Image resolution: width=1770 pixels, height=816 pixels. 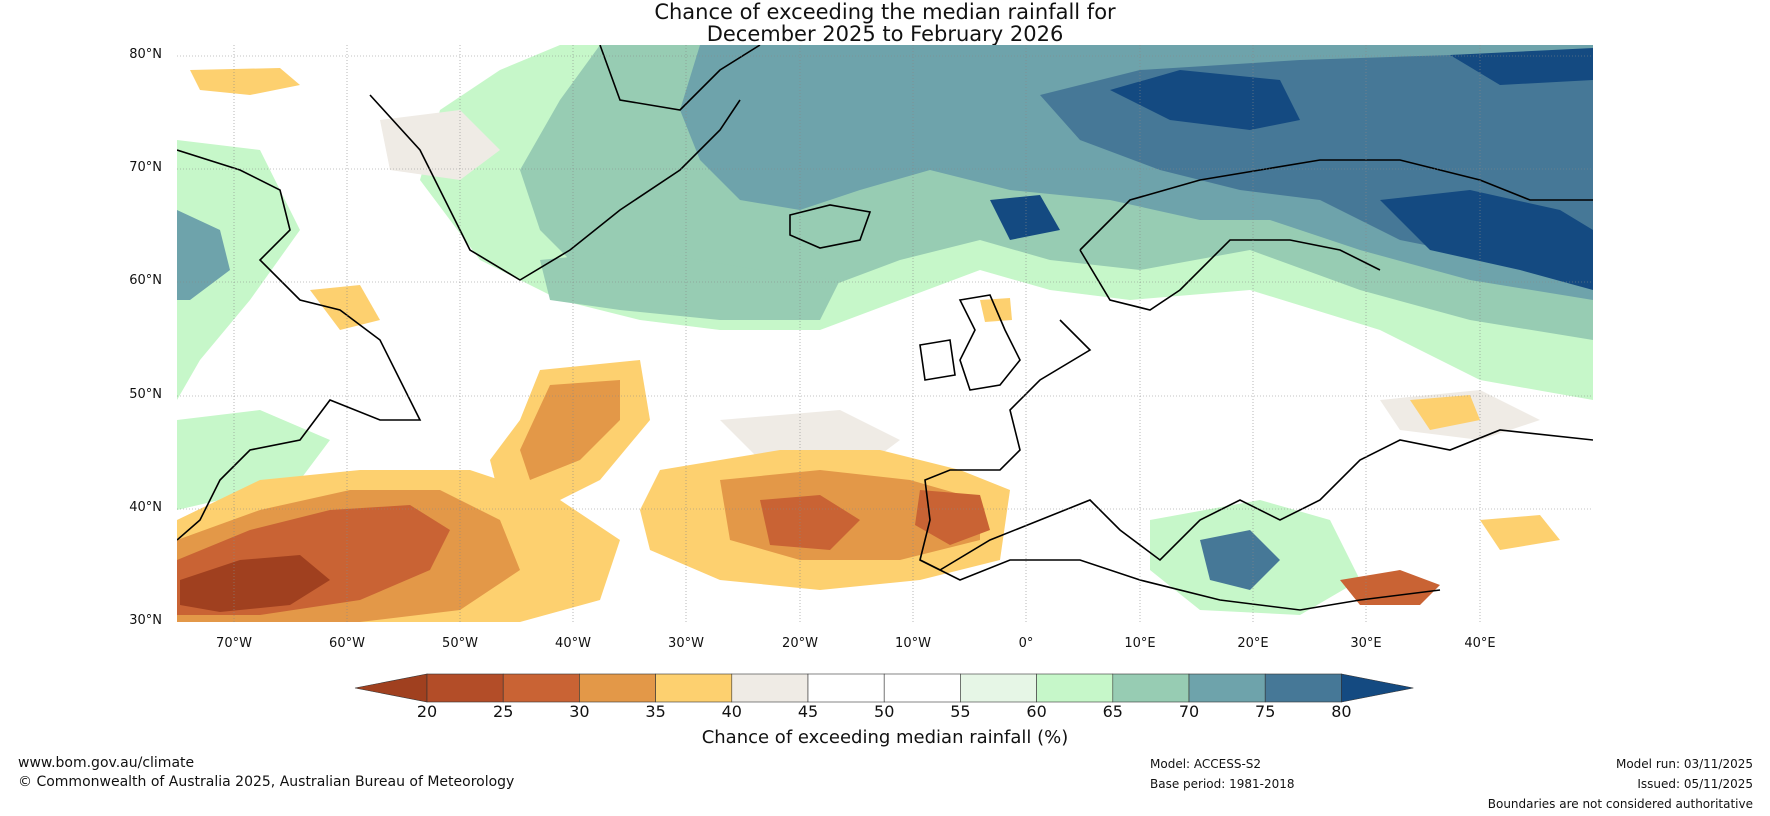 What do you see at coordinates (565, 163) in the screenshot?
I see `greenland-coast` at bounding box center [565, 163].